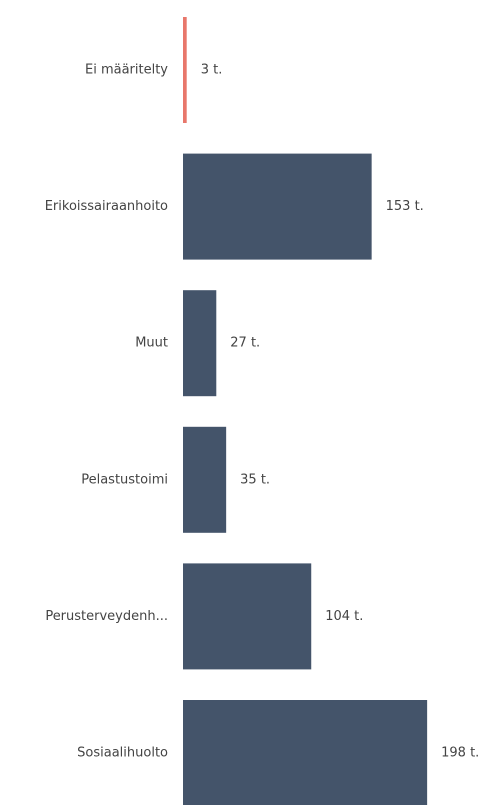 Image resolution: width=490 pixels, height=805 pixels. What do you see at coordinates (460, 753) in the screenshot?
I see `value-label: 198 t.` at bounding box center [460, 753].